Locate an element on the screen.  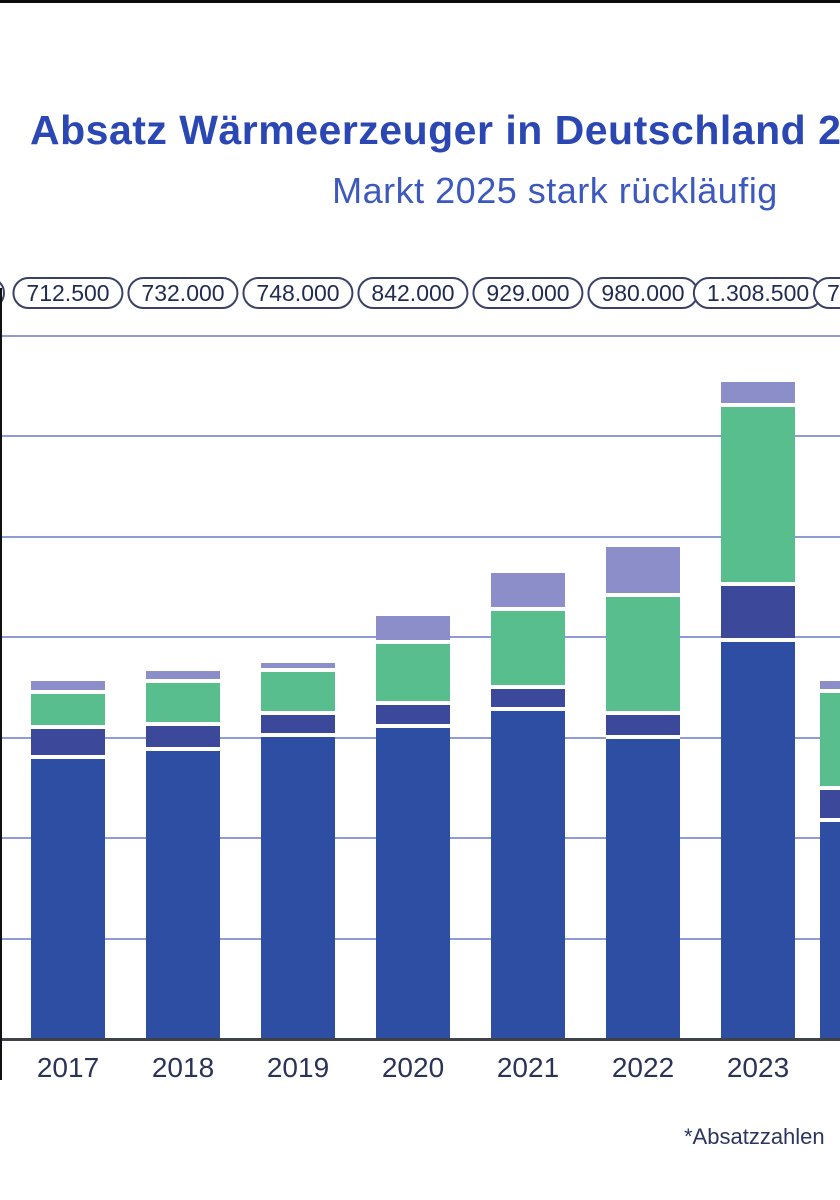
bar-2019-segment-green is located at coordinates (298, 694).